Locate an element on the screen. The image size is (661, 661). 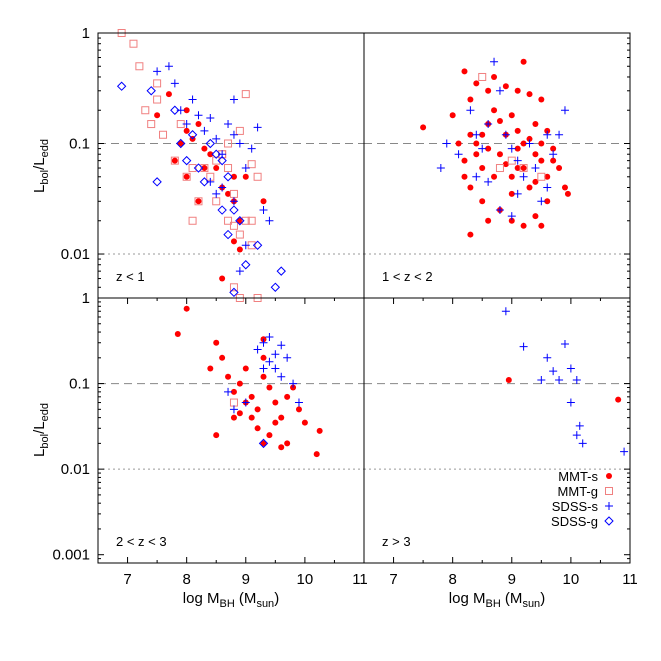
y-axis-title: Lbol/Ledd is located at coordinates (41, 430).